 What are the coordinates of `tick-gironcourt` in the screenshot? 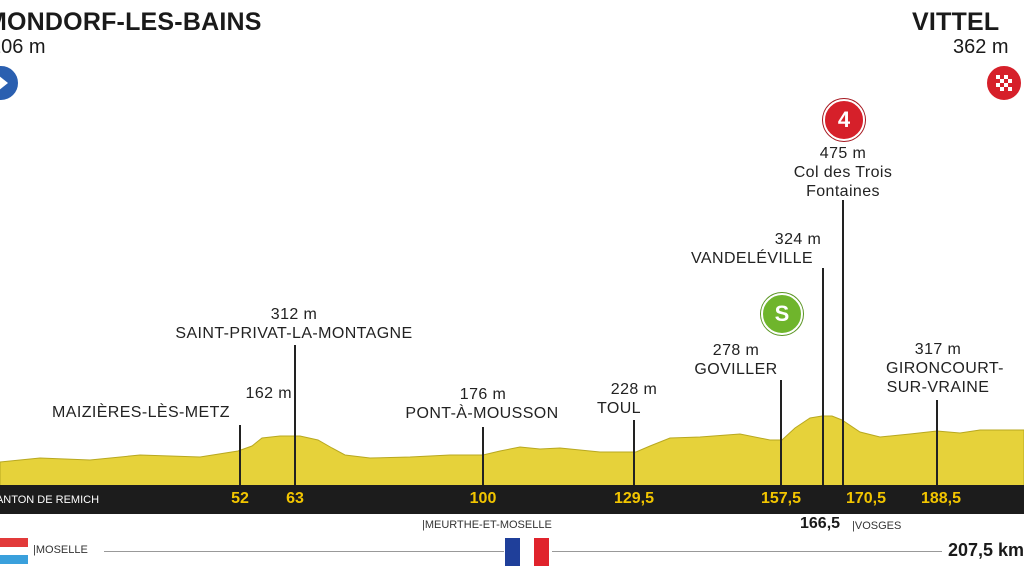 It's located at (937, 443).